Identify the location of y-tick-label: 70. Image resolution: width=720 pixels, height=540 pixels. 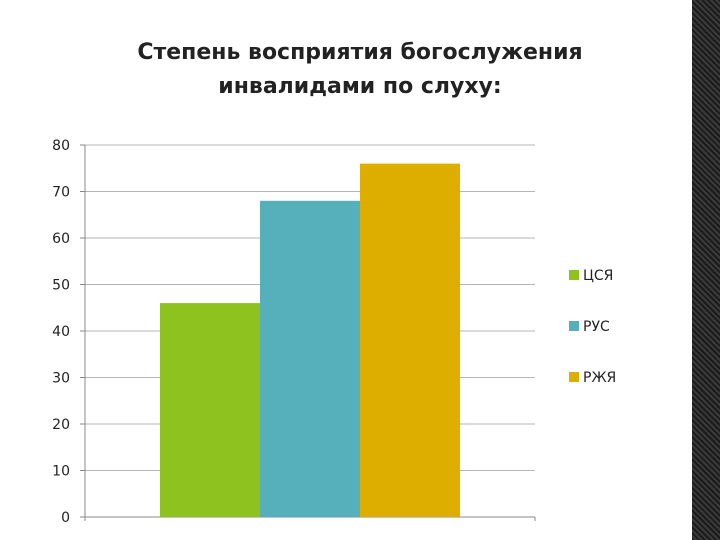
(61, 193).